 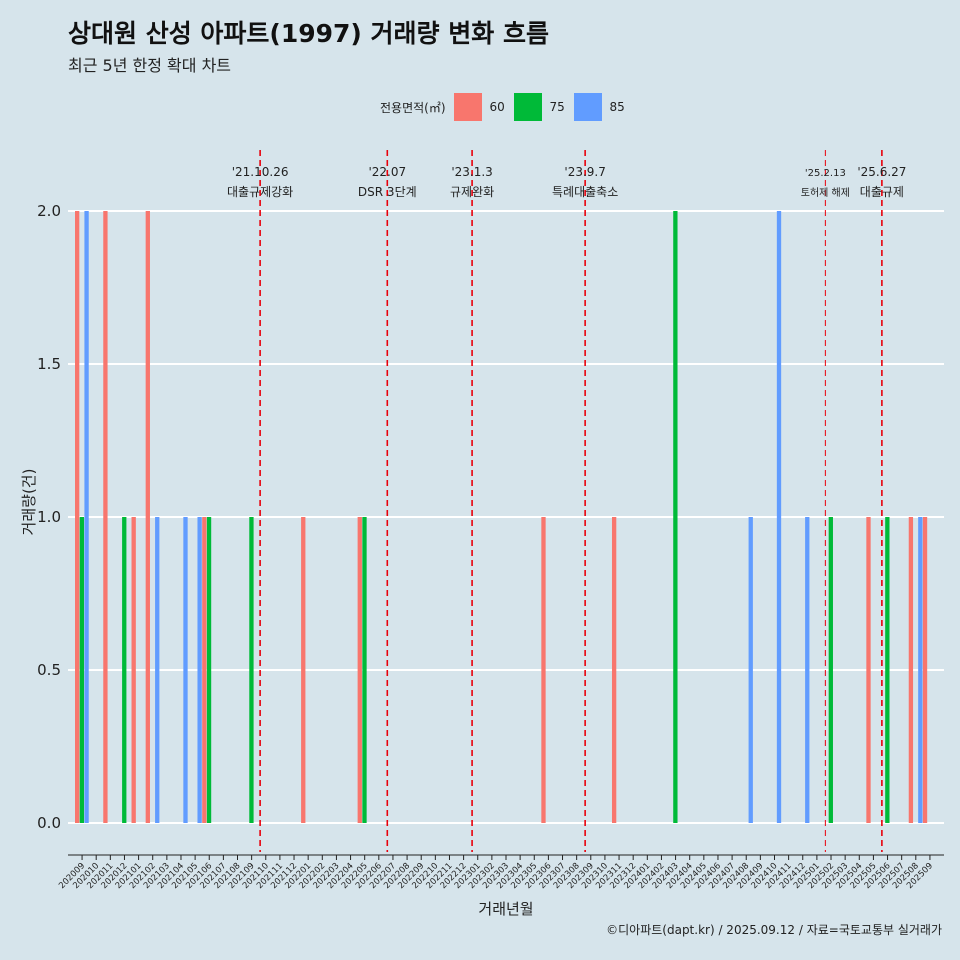 I want to click on event-label: 토허제 해제, so click(x=825, y=192).